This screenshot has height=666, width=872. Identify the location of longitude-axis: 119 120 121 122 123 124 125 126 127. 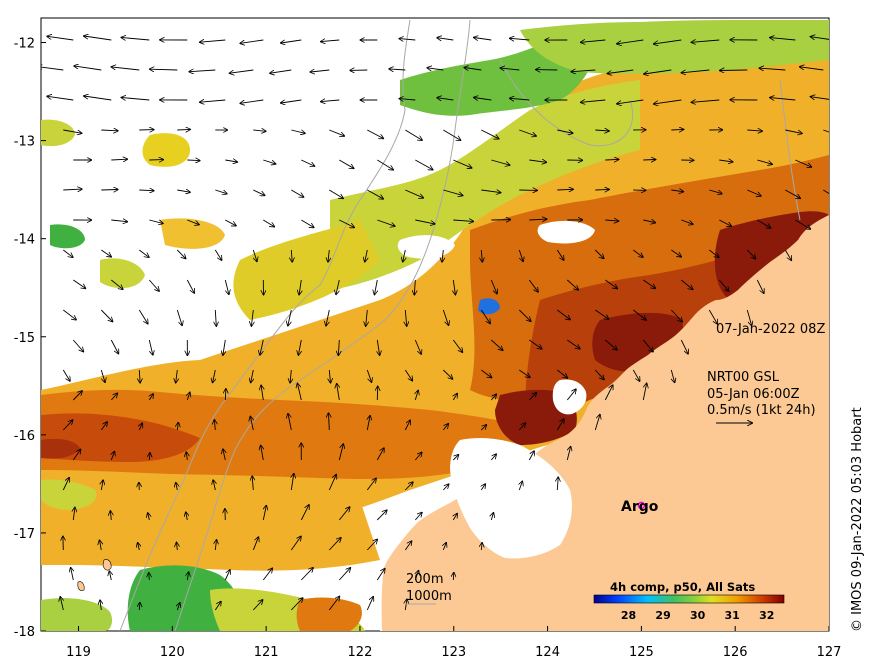
(453, 643).